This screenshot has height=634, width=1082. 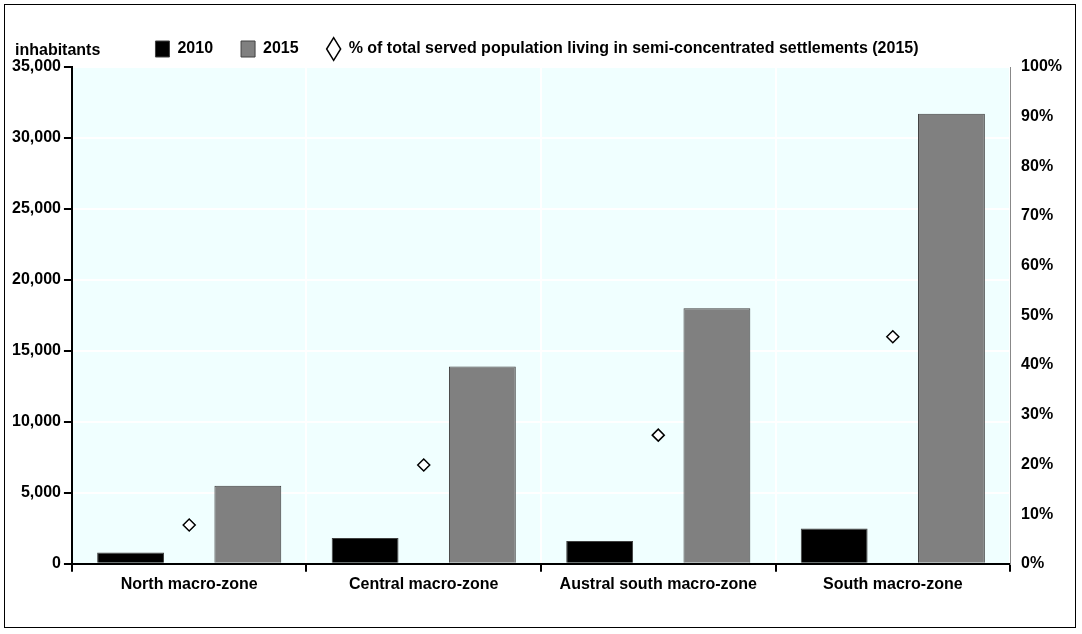 What do you see at coordinates (195, 48) in the screenshot?
I see `legend-label: 2010` at bounding box center [195, 48].